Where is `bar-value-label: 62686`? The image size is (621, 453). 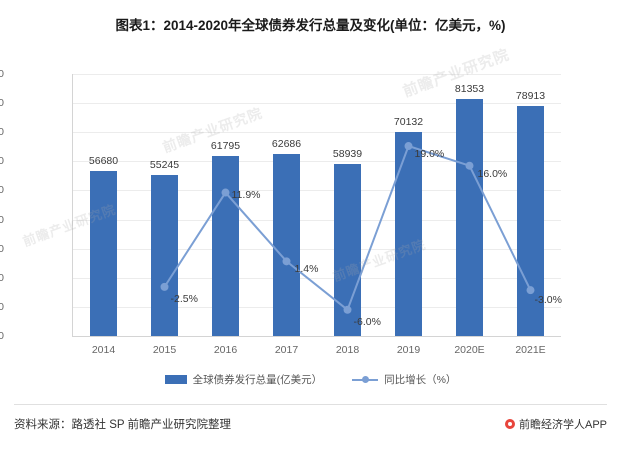
bar-value-label: 62686 is located at coordinates (286, 143).